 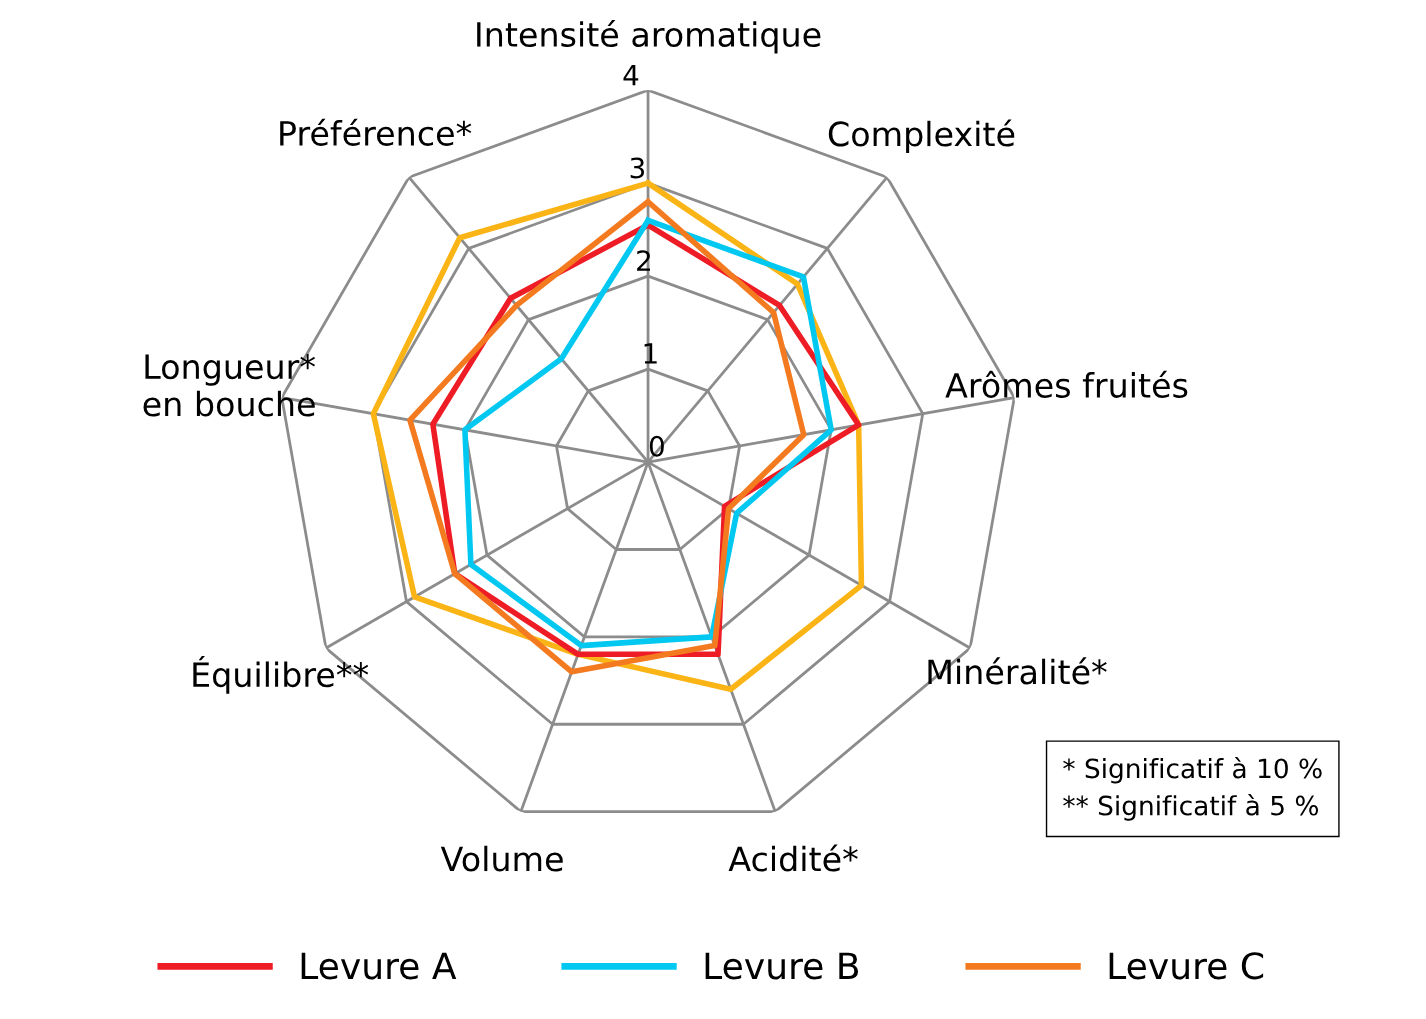 What do you see at coordinates (1192, 770) in the screenshot?
I see `text: * Significatif à 10 %` at bounding box center [1192, 770].